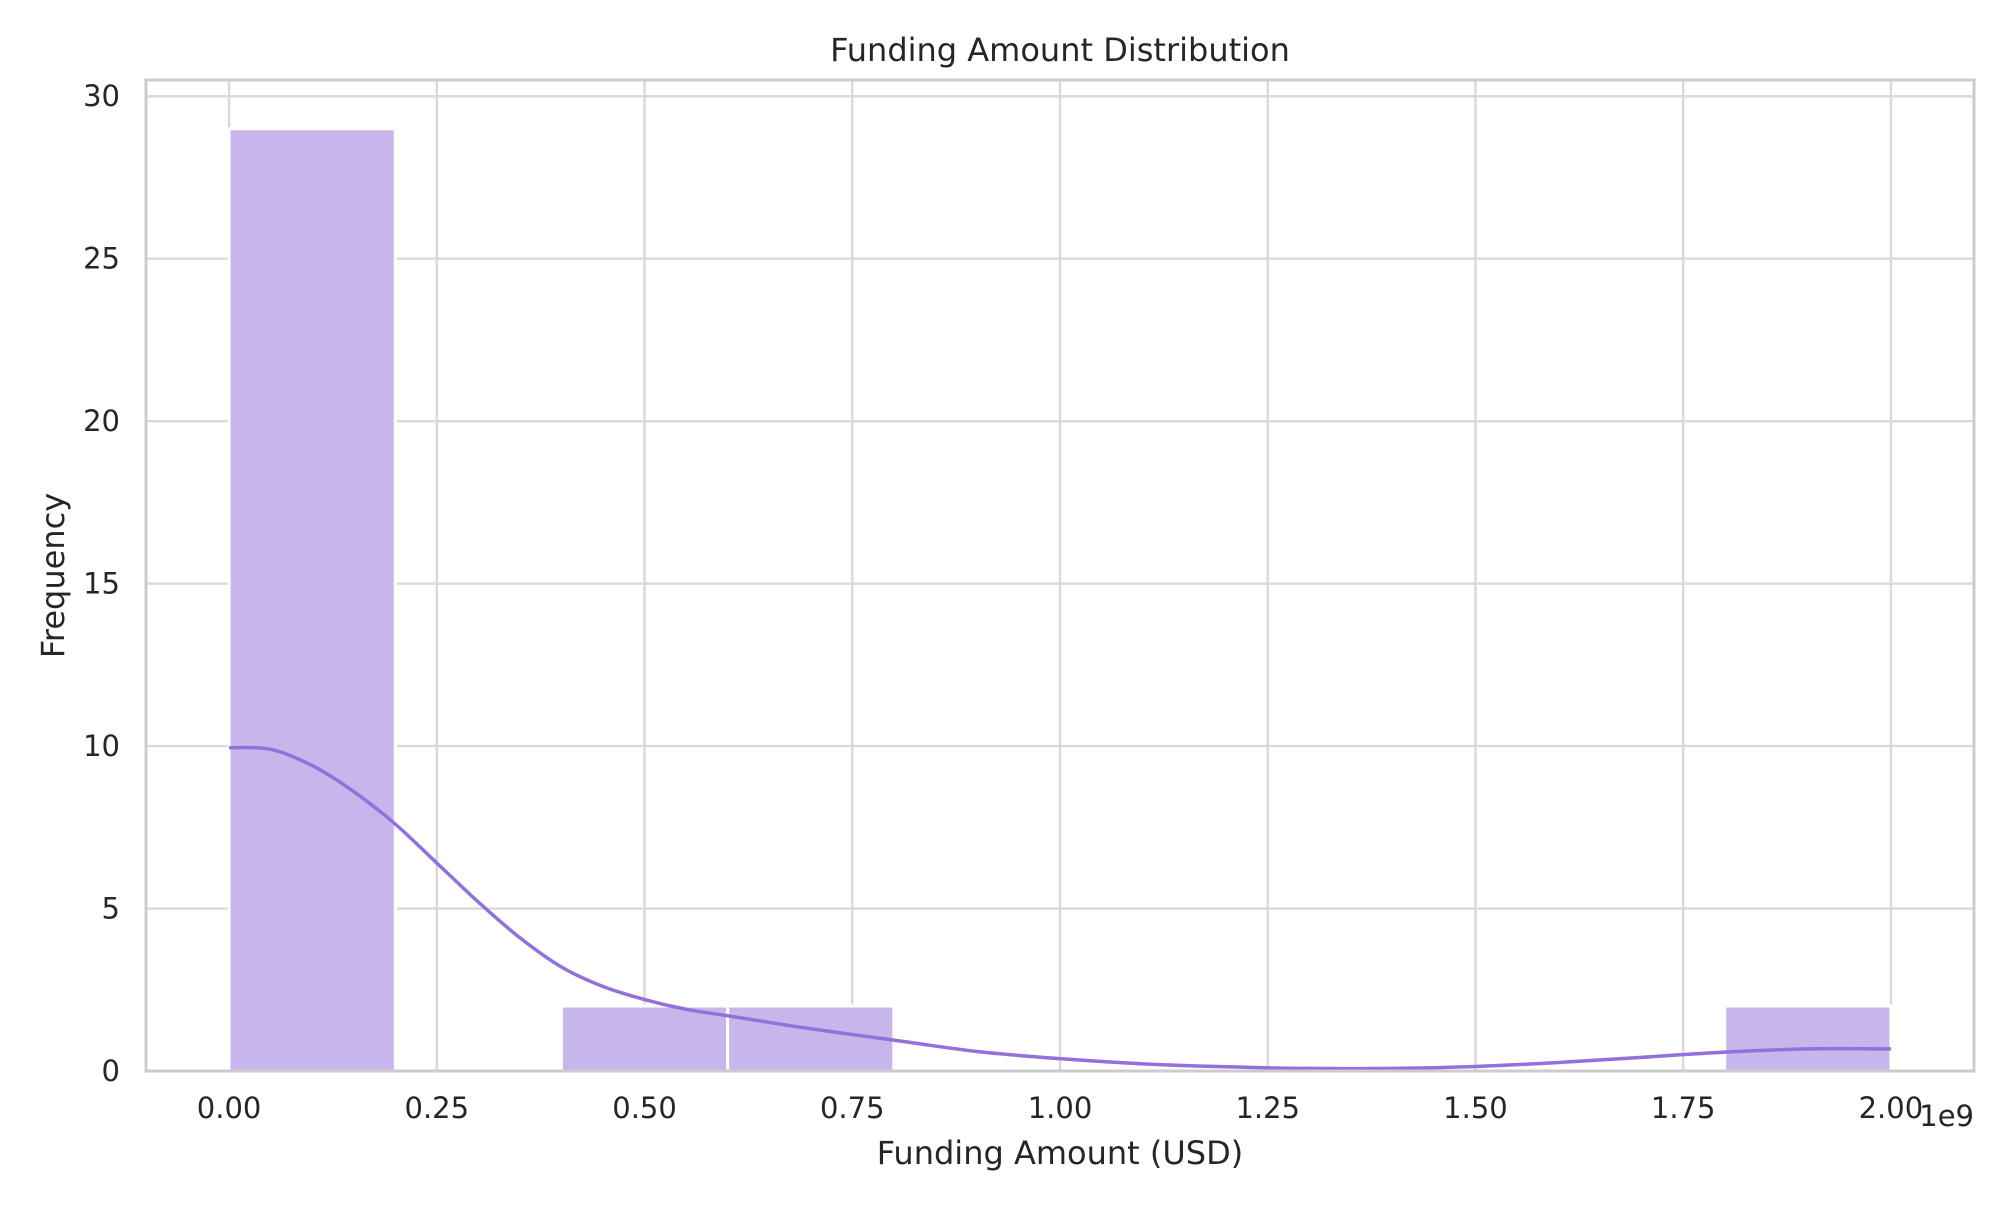 This screenshot has height=1205, width=2000. Describe the element at coordinates (101, 259) in the screenshot. I see `y-tick-label: 25` at that location.